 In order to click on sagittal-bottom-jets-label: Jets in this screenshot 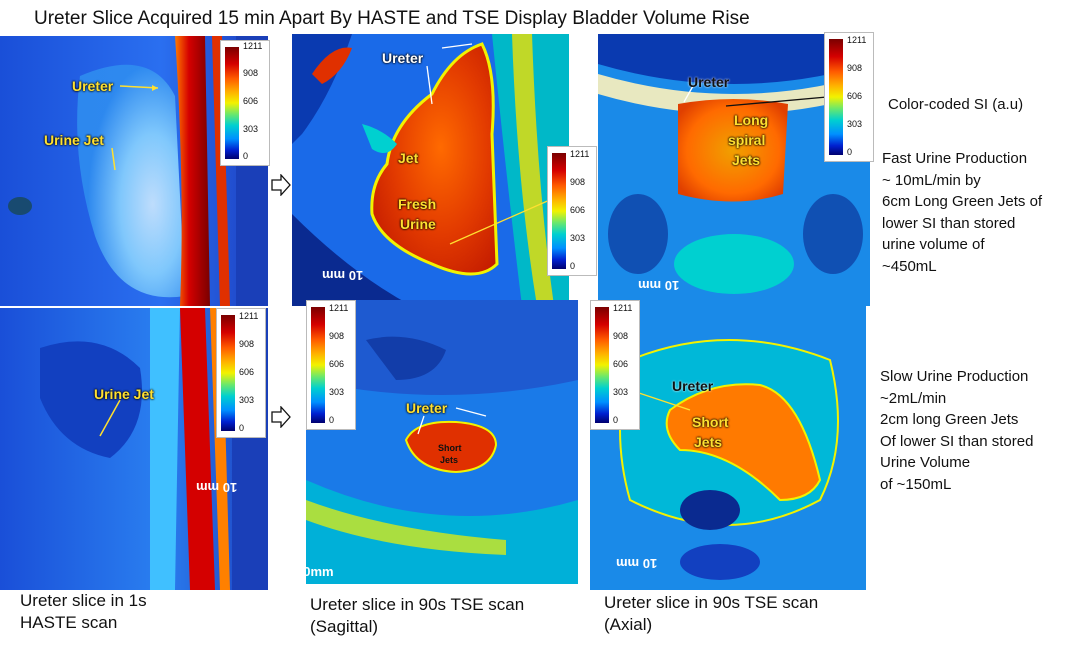, I will do `click(449, 460)`.